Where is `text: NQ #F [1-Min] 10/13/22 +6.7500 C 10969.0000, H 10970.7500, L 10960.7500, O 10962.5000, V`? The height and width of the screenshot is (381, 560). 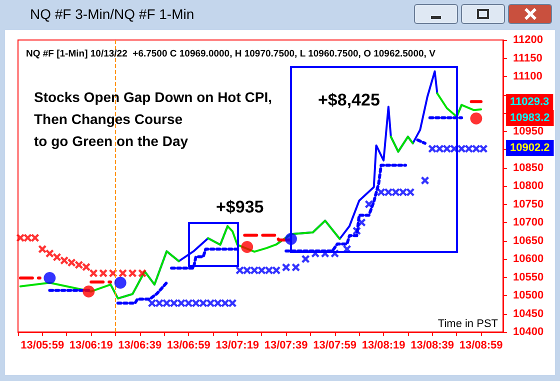
text: NQ #F [1-Min] 10/13/22 +6.7500 C 10969.0000, H 10970.7500, L 10960.7500, O 10962.5000, V is located at coordinates (231, 54).